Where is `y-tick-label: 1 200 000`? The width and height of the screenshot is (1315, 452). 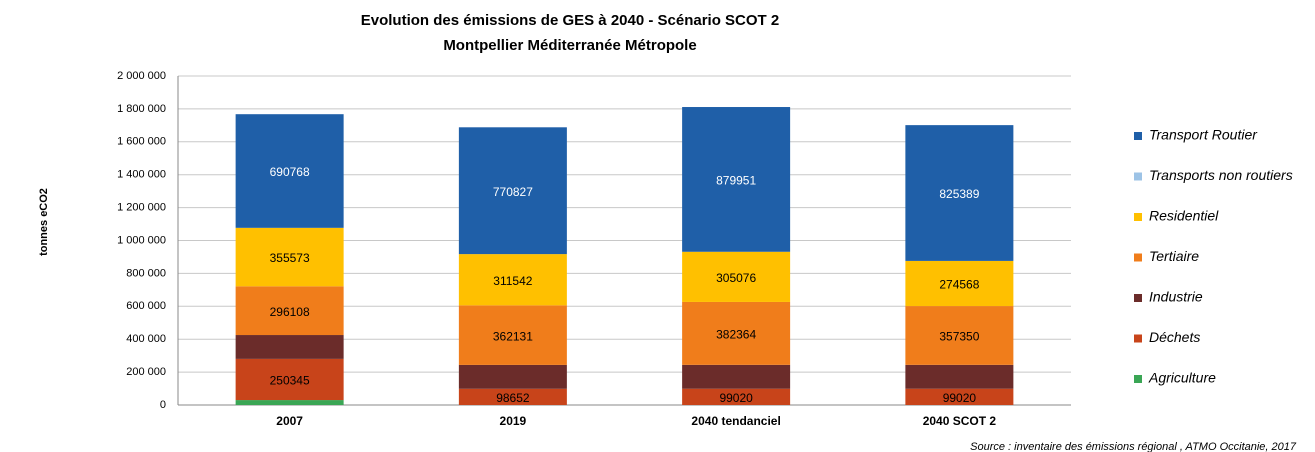 y-tick-label: 1 200 000 is located at coordinates (141, 208).